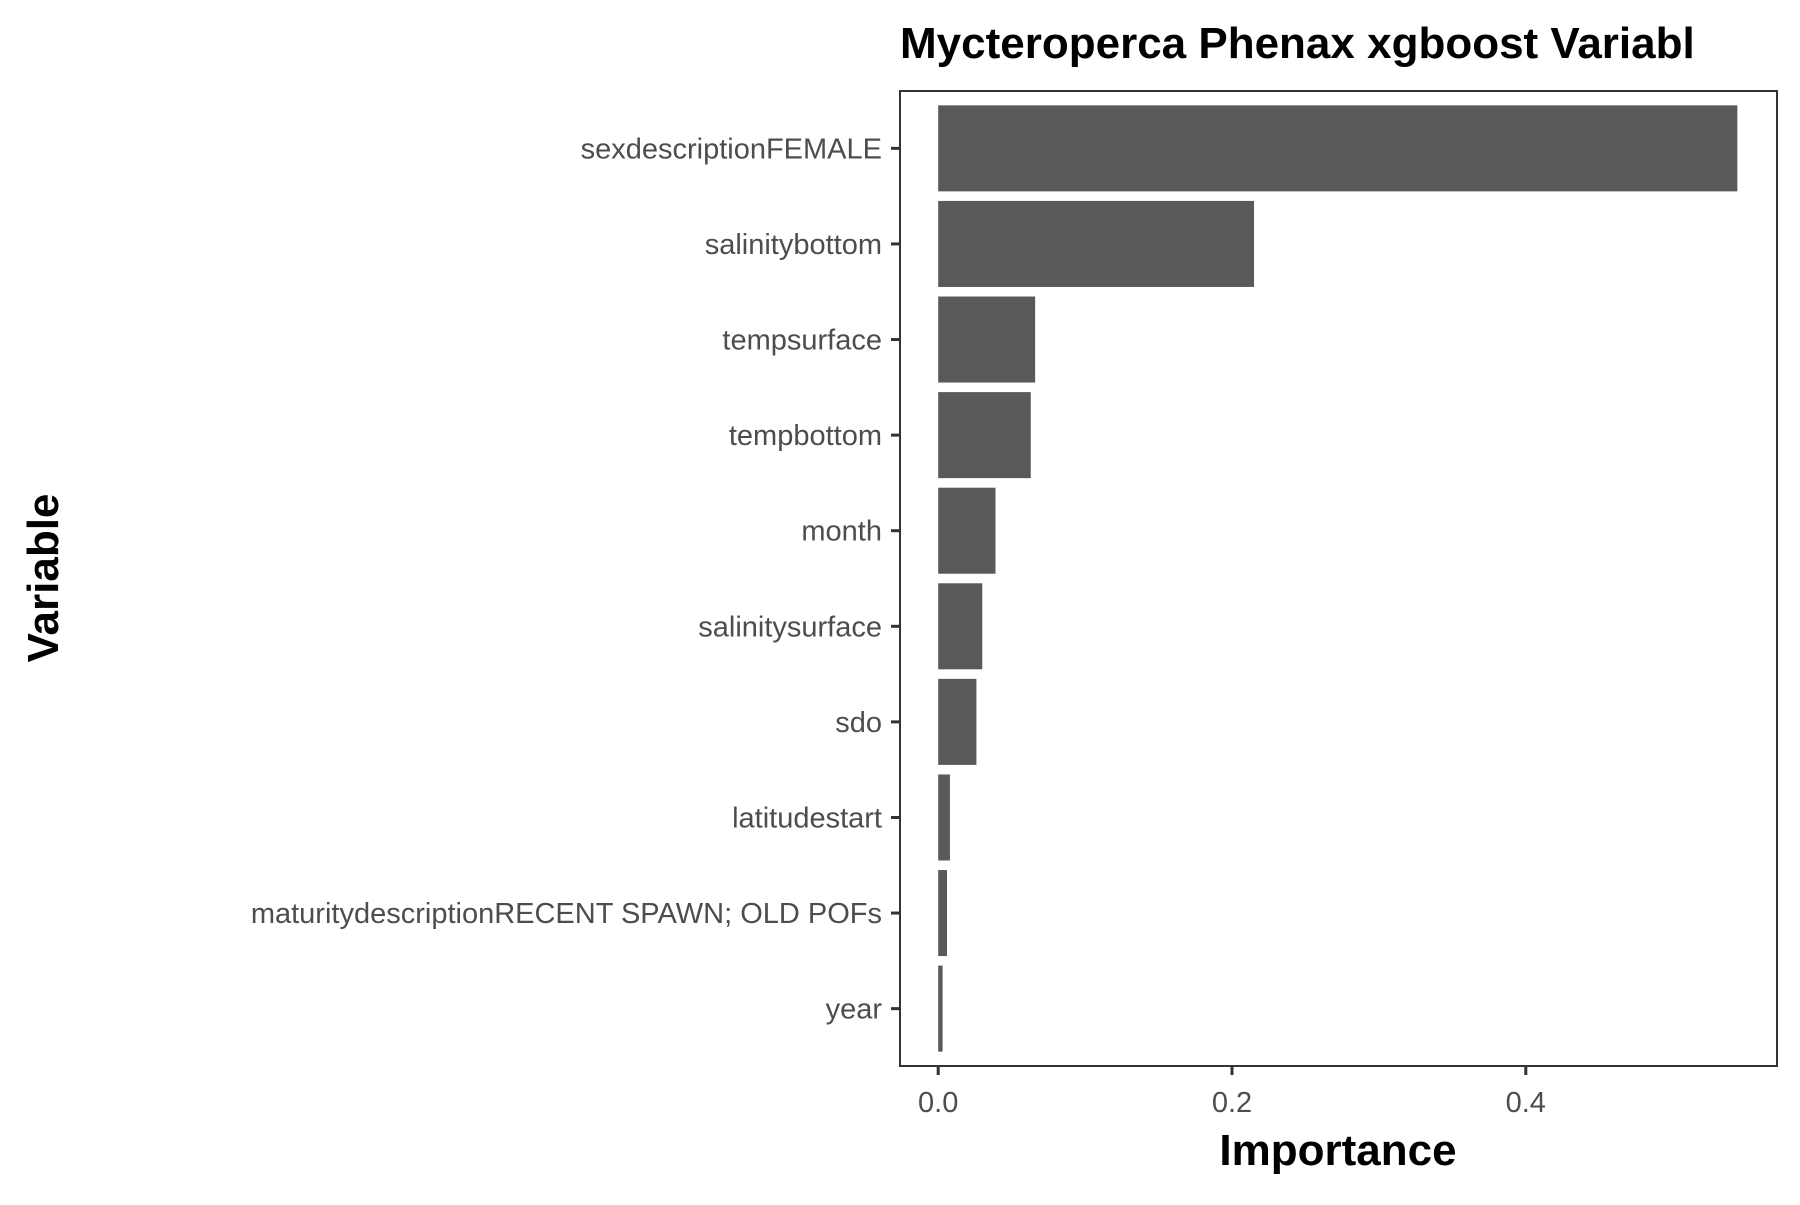 This screenshot has width=1800, height=1205. Describe the element at coordinates (938, 1103) in the screenshot. I see `x-tick-label: 0.0` at that location.